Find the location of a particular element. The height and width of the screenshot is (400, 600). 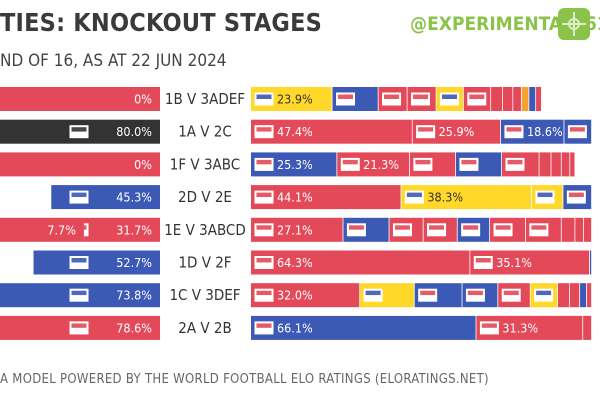

right-pct-label: 23.9% is located at coordinates (295, 99).